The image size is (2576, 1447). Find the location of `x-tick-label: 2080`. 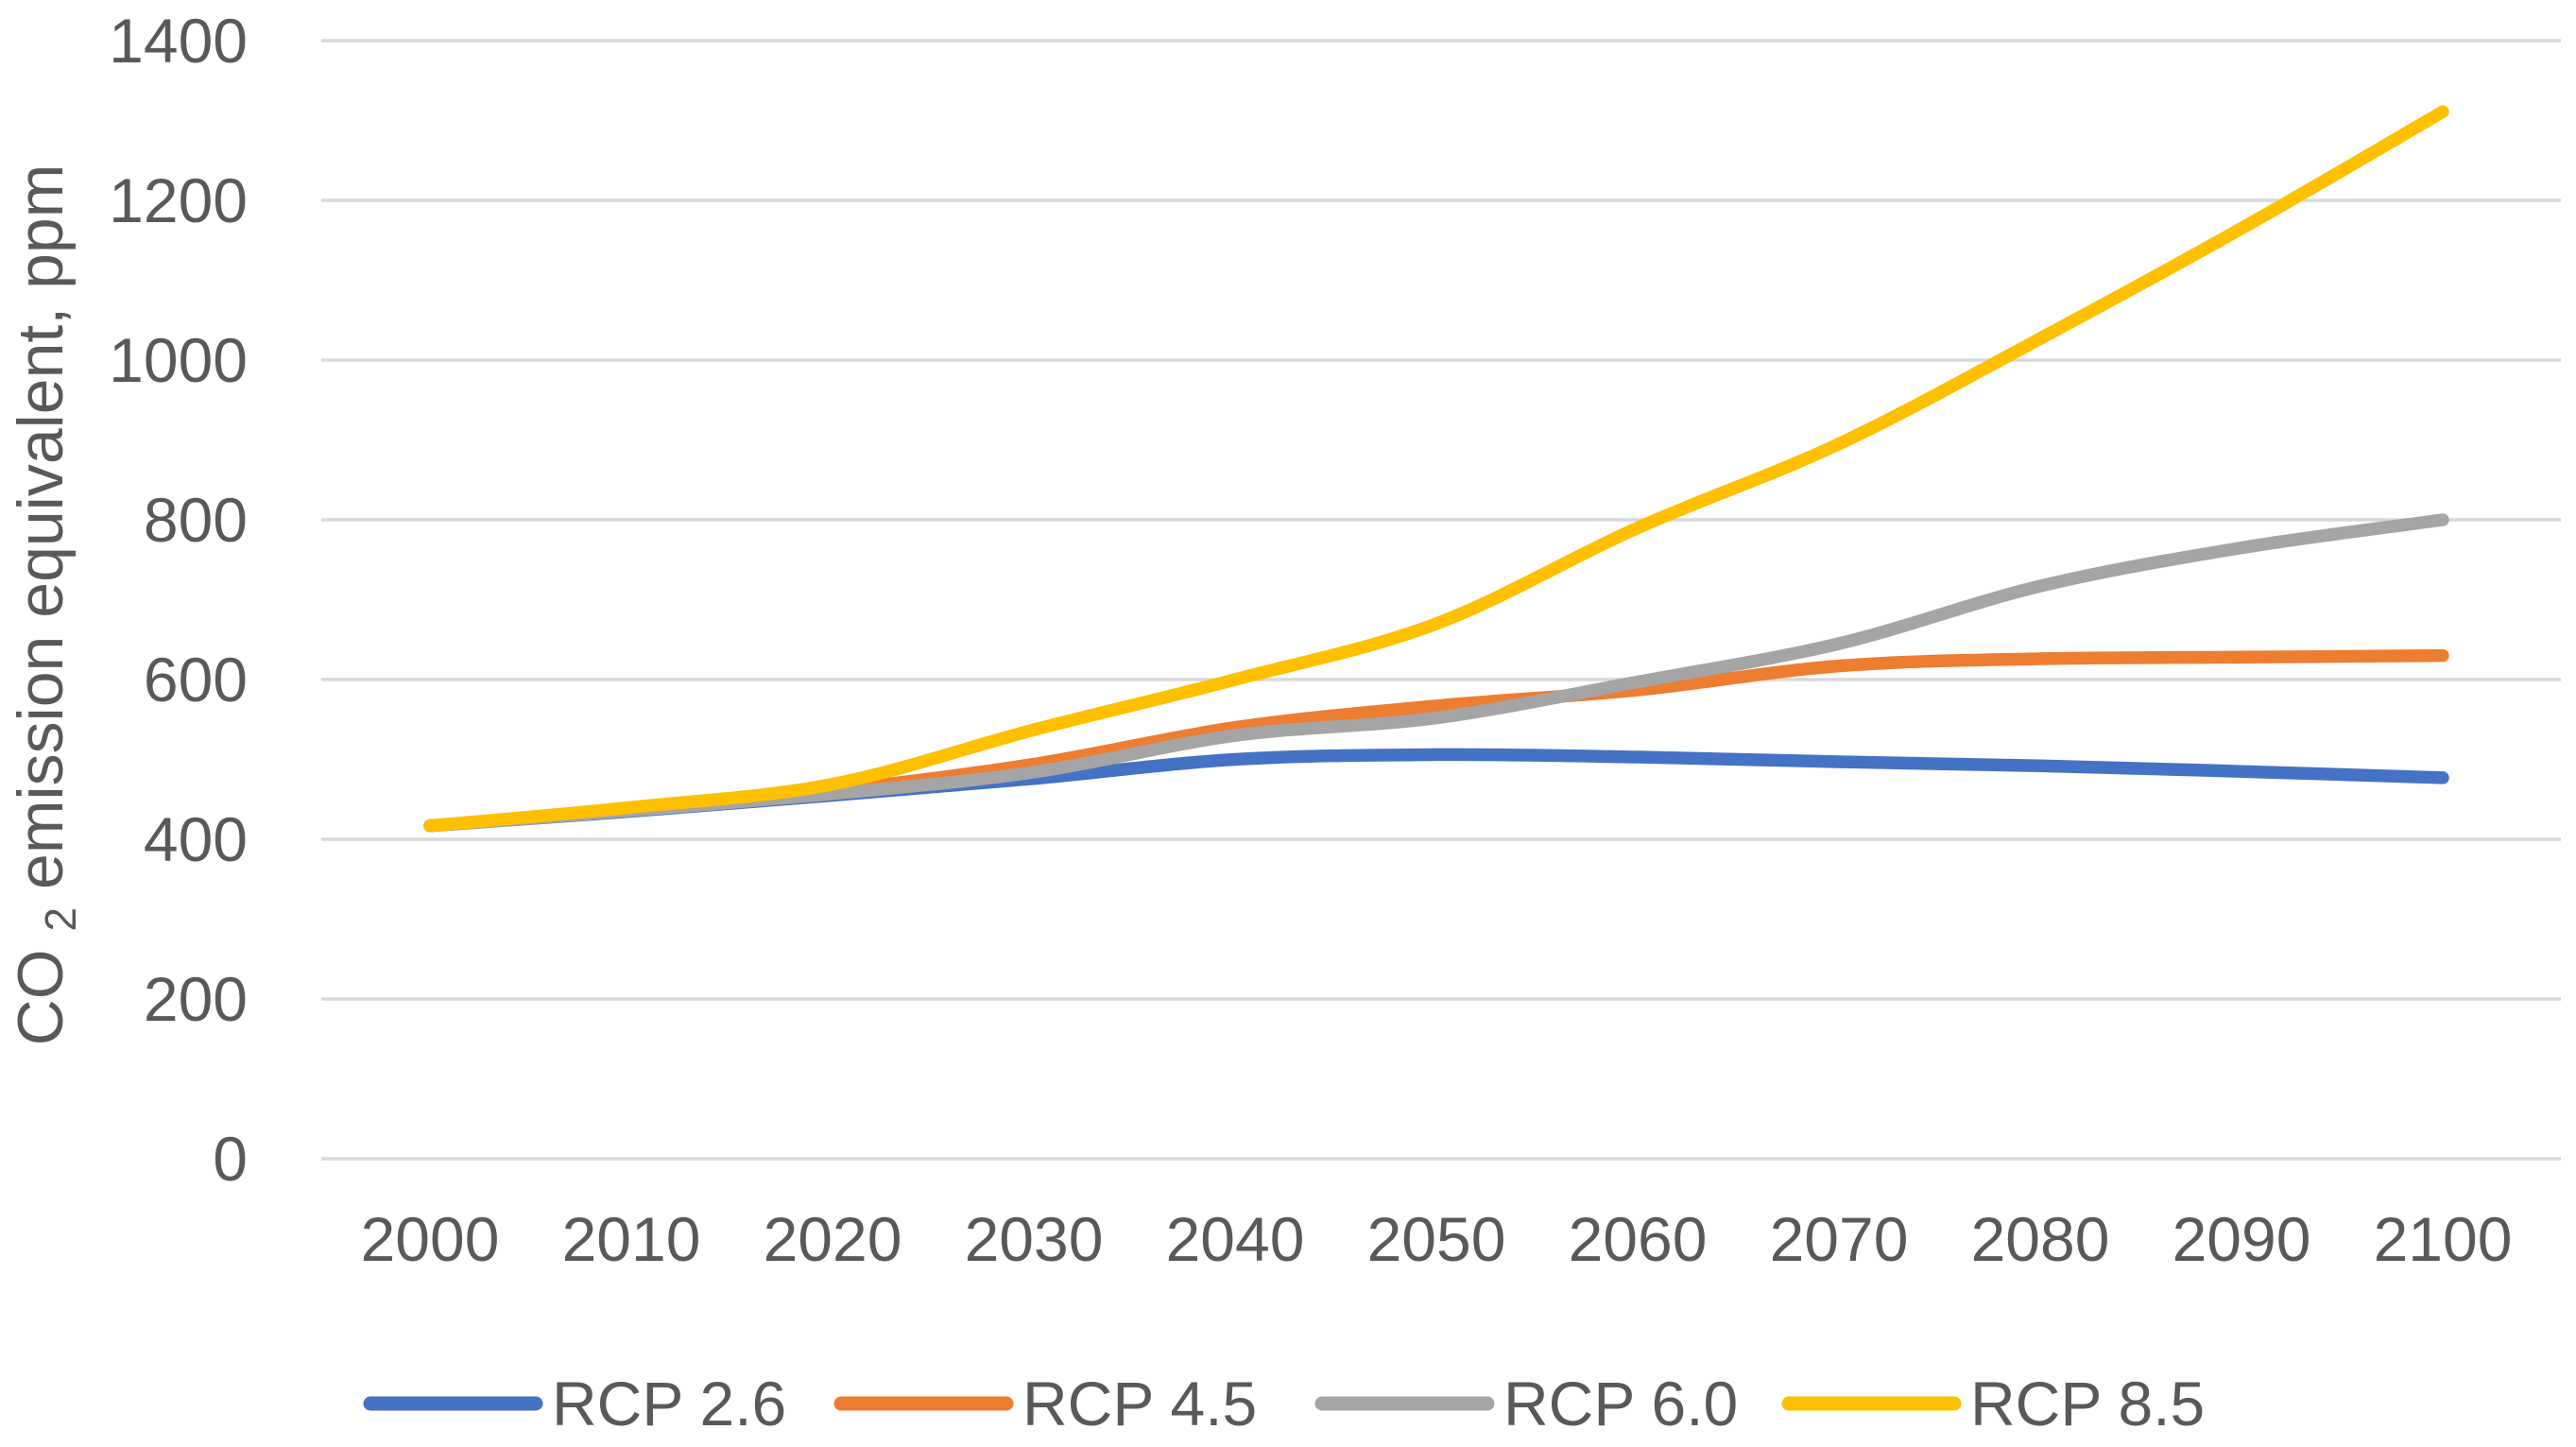

x-tick-label: 2080 is located at coordinates (2040, 1239).